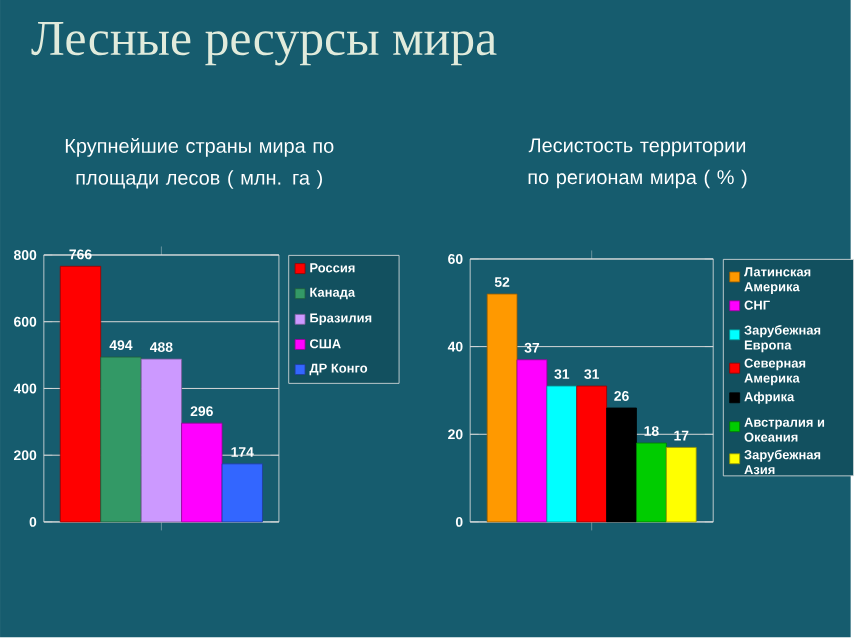  What do you see at coordinates (199, 163) in the screenshot?
I see `chart-subtitle: Крупнейшие страны мира по площади лесов ( млн. га )` at bounding box center [199, 163].